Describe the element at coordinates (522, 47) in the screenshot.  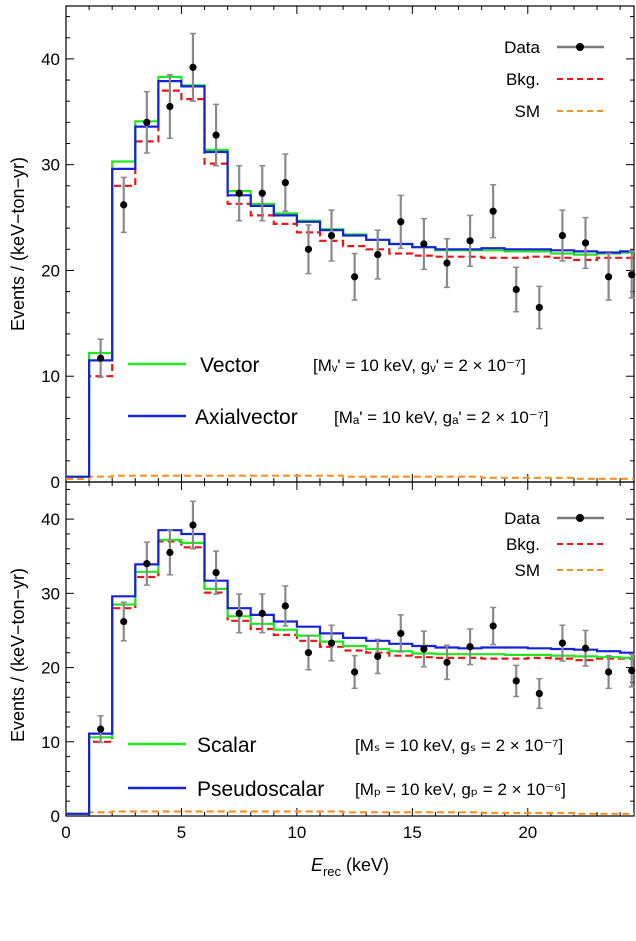
I see `legend-data-label: Data` at that location.